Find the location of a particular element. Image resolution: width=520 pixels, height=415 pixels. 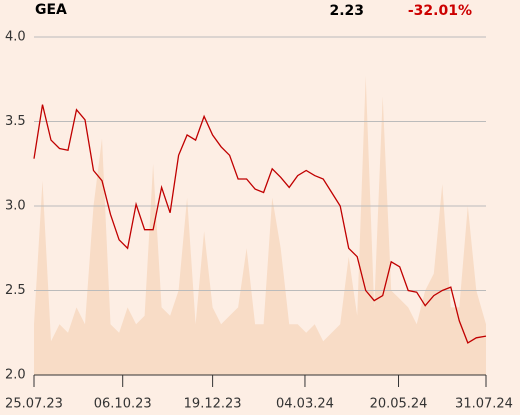

x-tick-label: 20.05.24 is located at coordinates (399, 404).